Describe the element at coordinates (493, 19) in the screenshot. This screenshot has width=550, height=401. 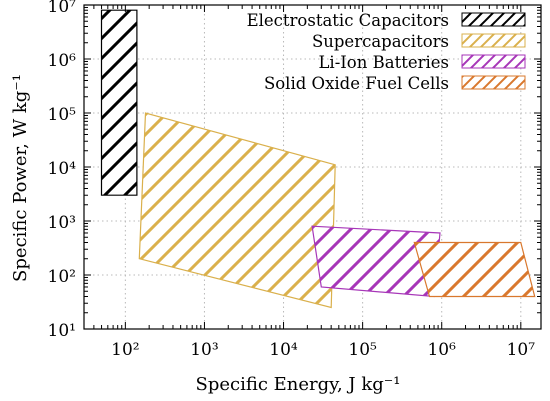
I see `legend-swatch-electrostatic-capacitors` at that location.